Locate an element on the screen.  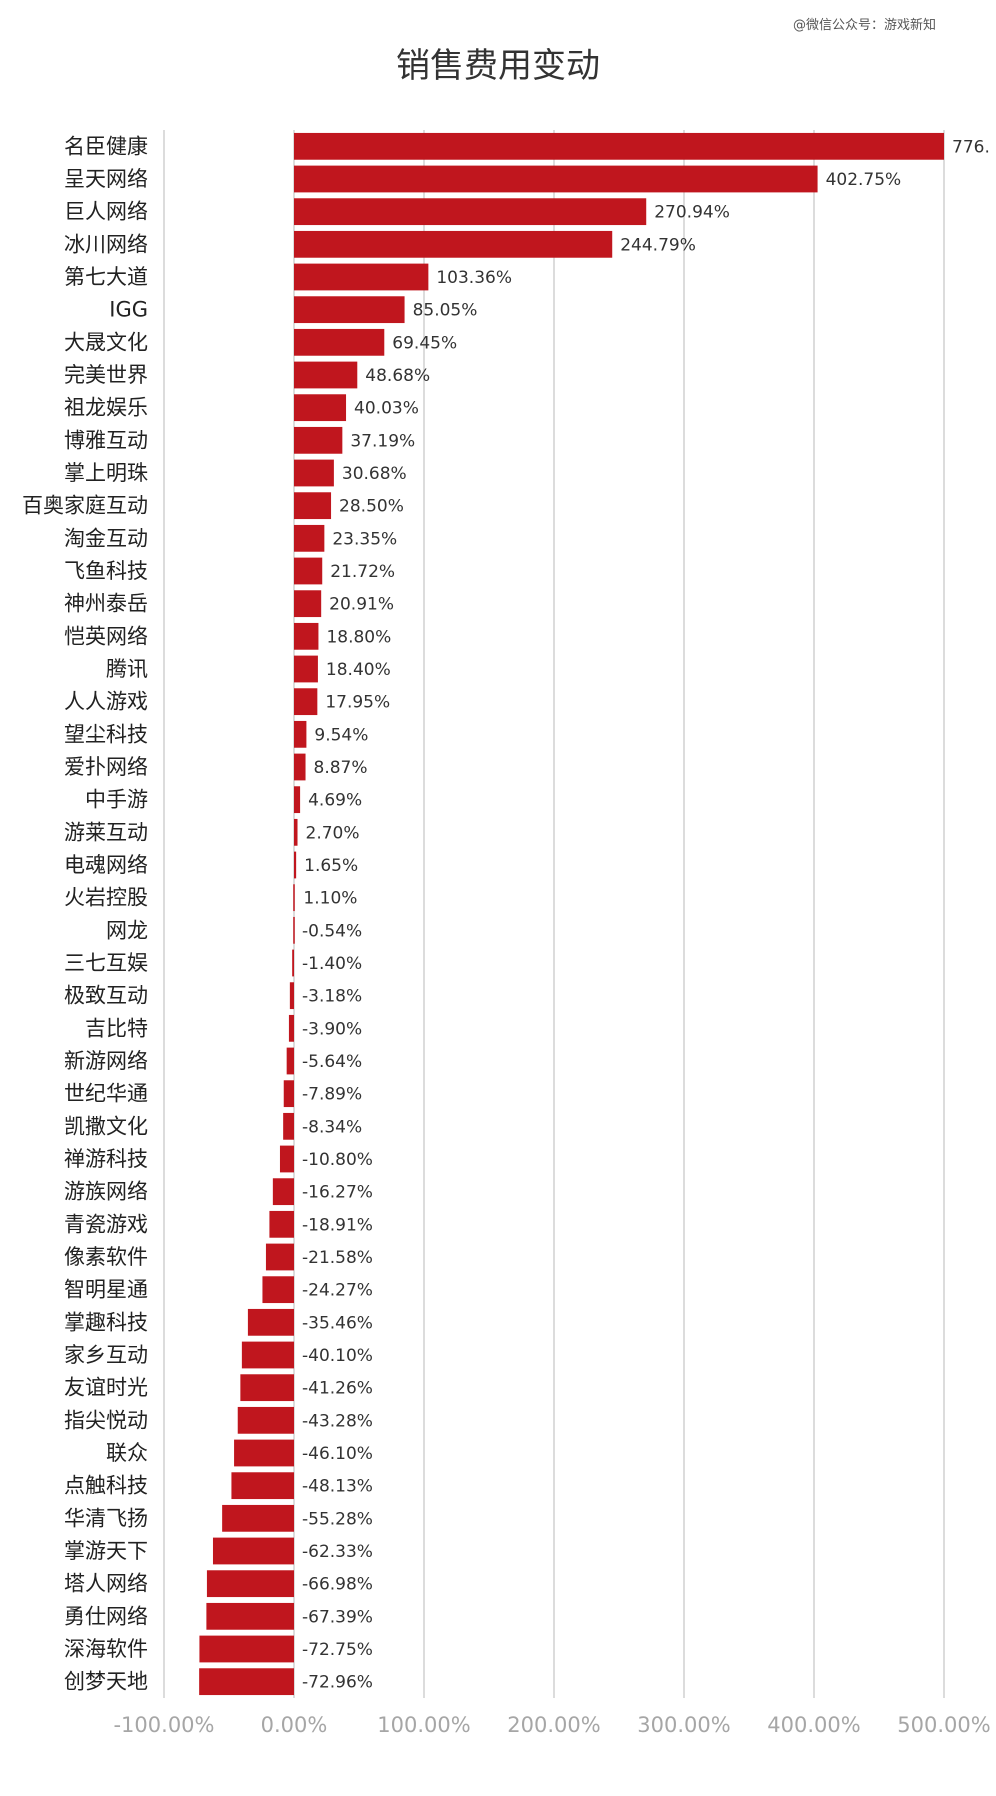
data-label: -48.13% is located at coordinates (337, 1487).